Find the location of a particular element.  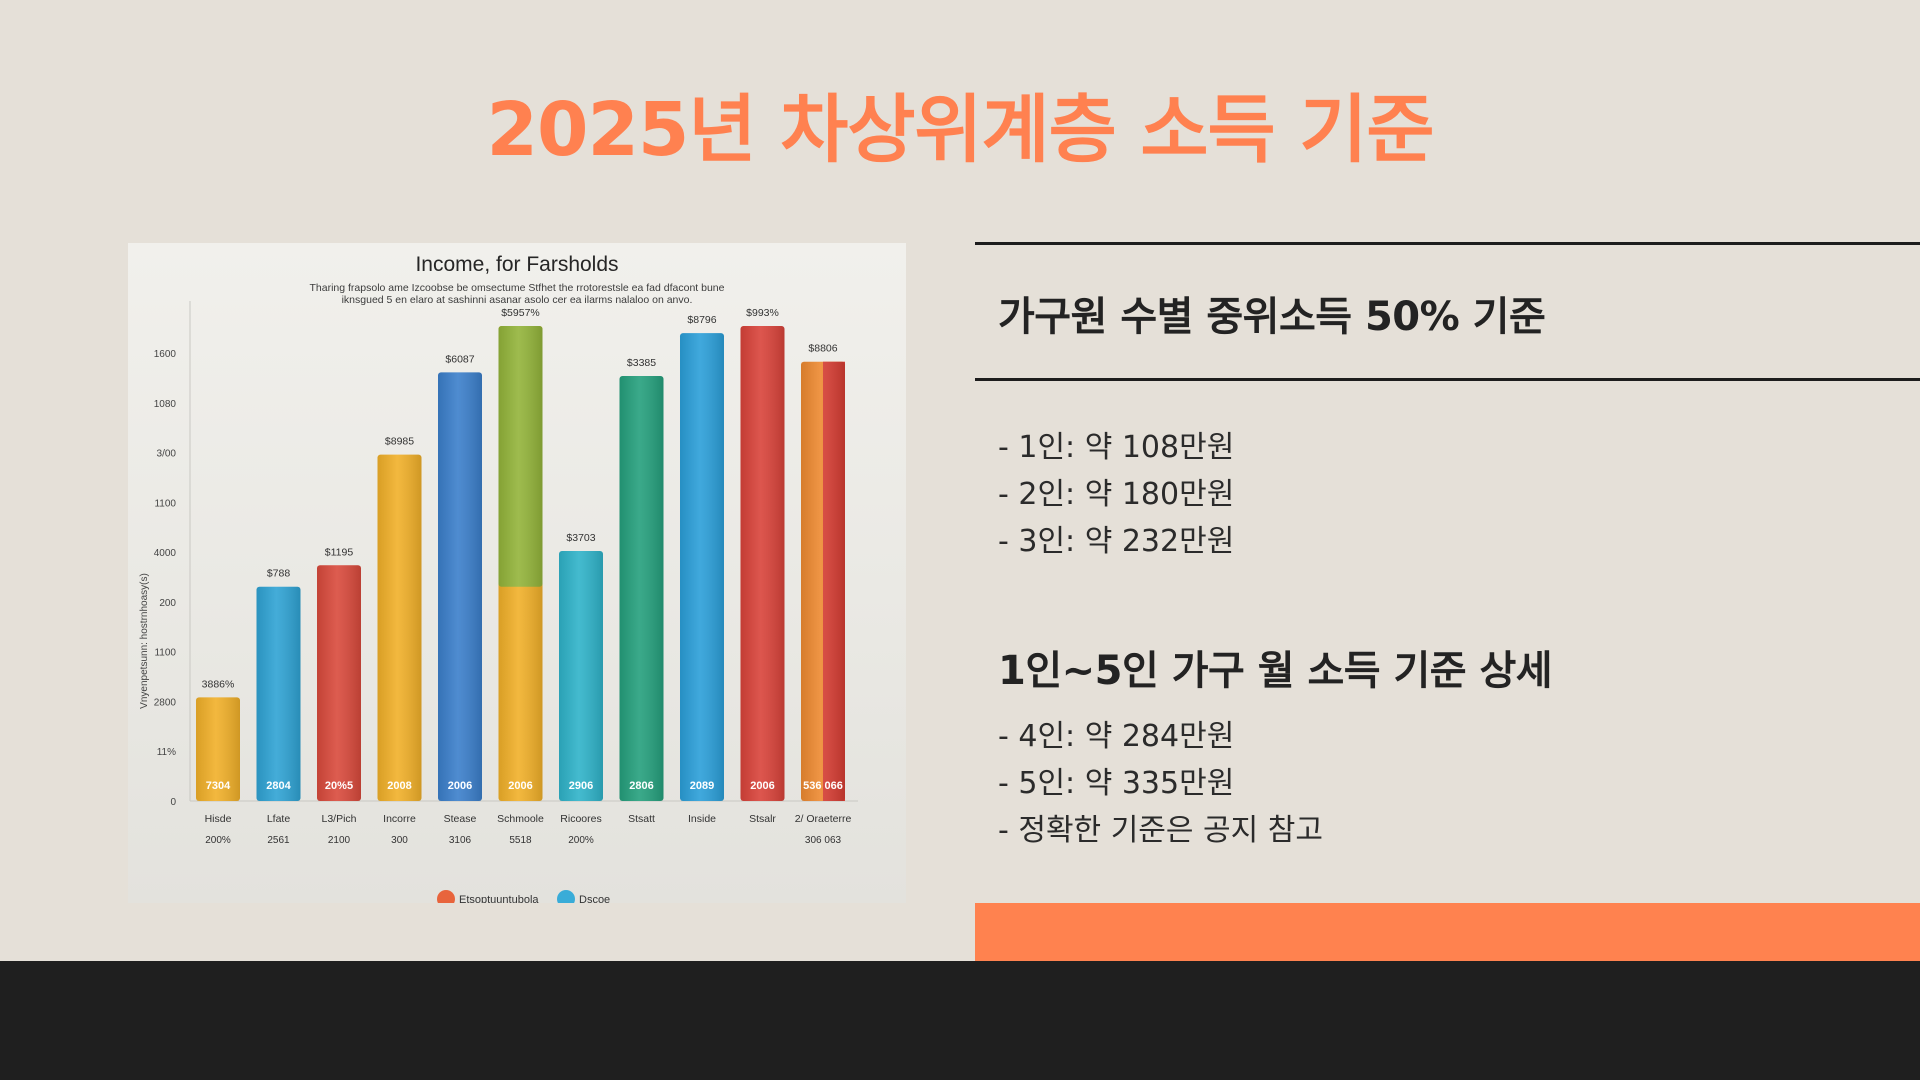

chart-y-tick-label: 2800 is located at coordinates (165, 702).